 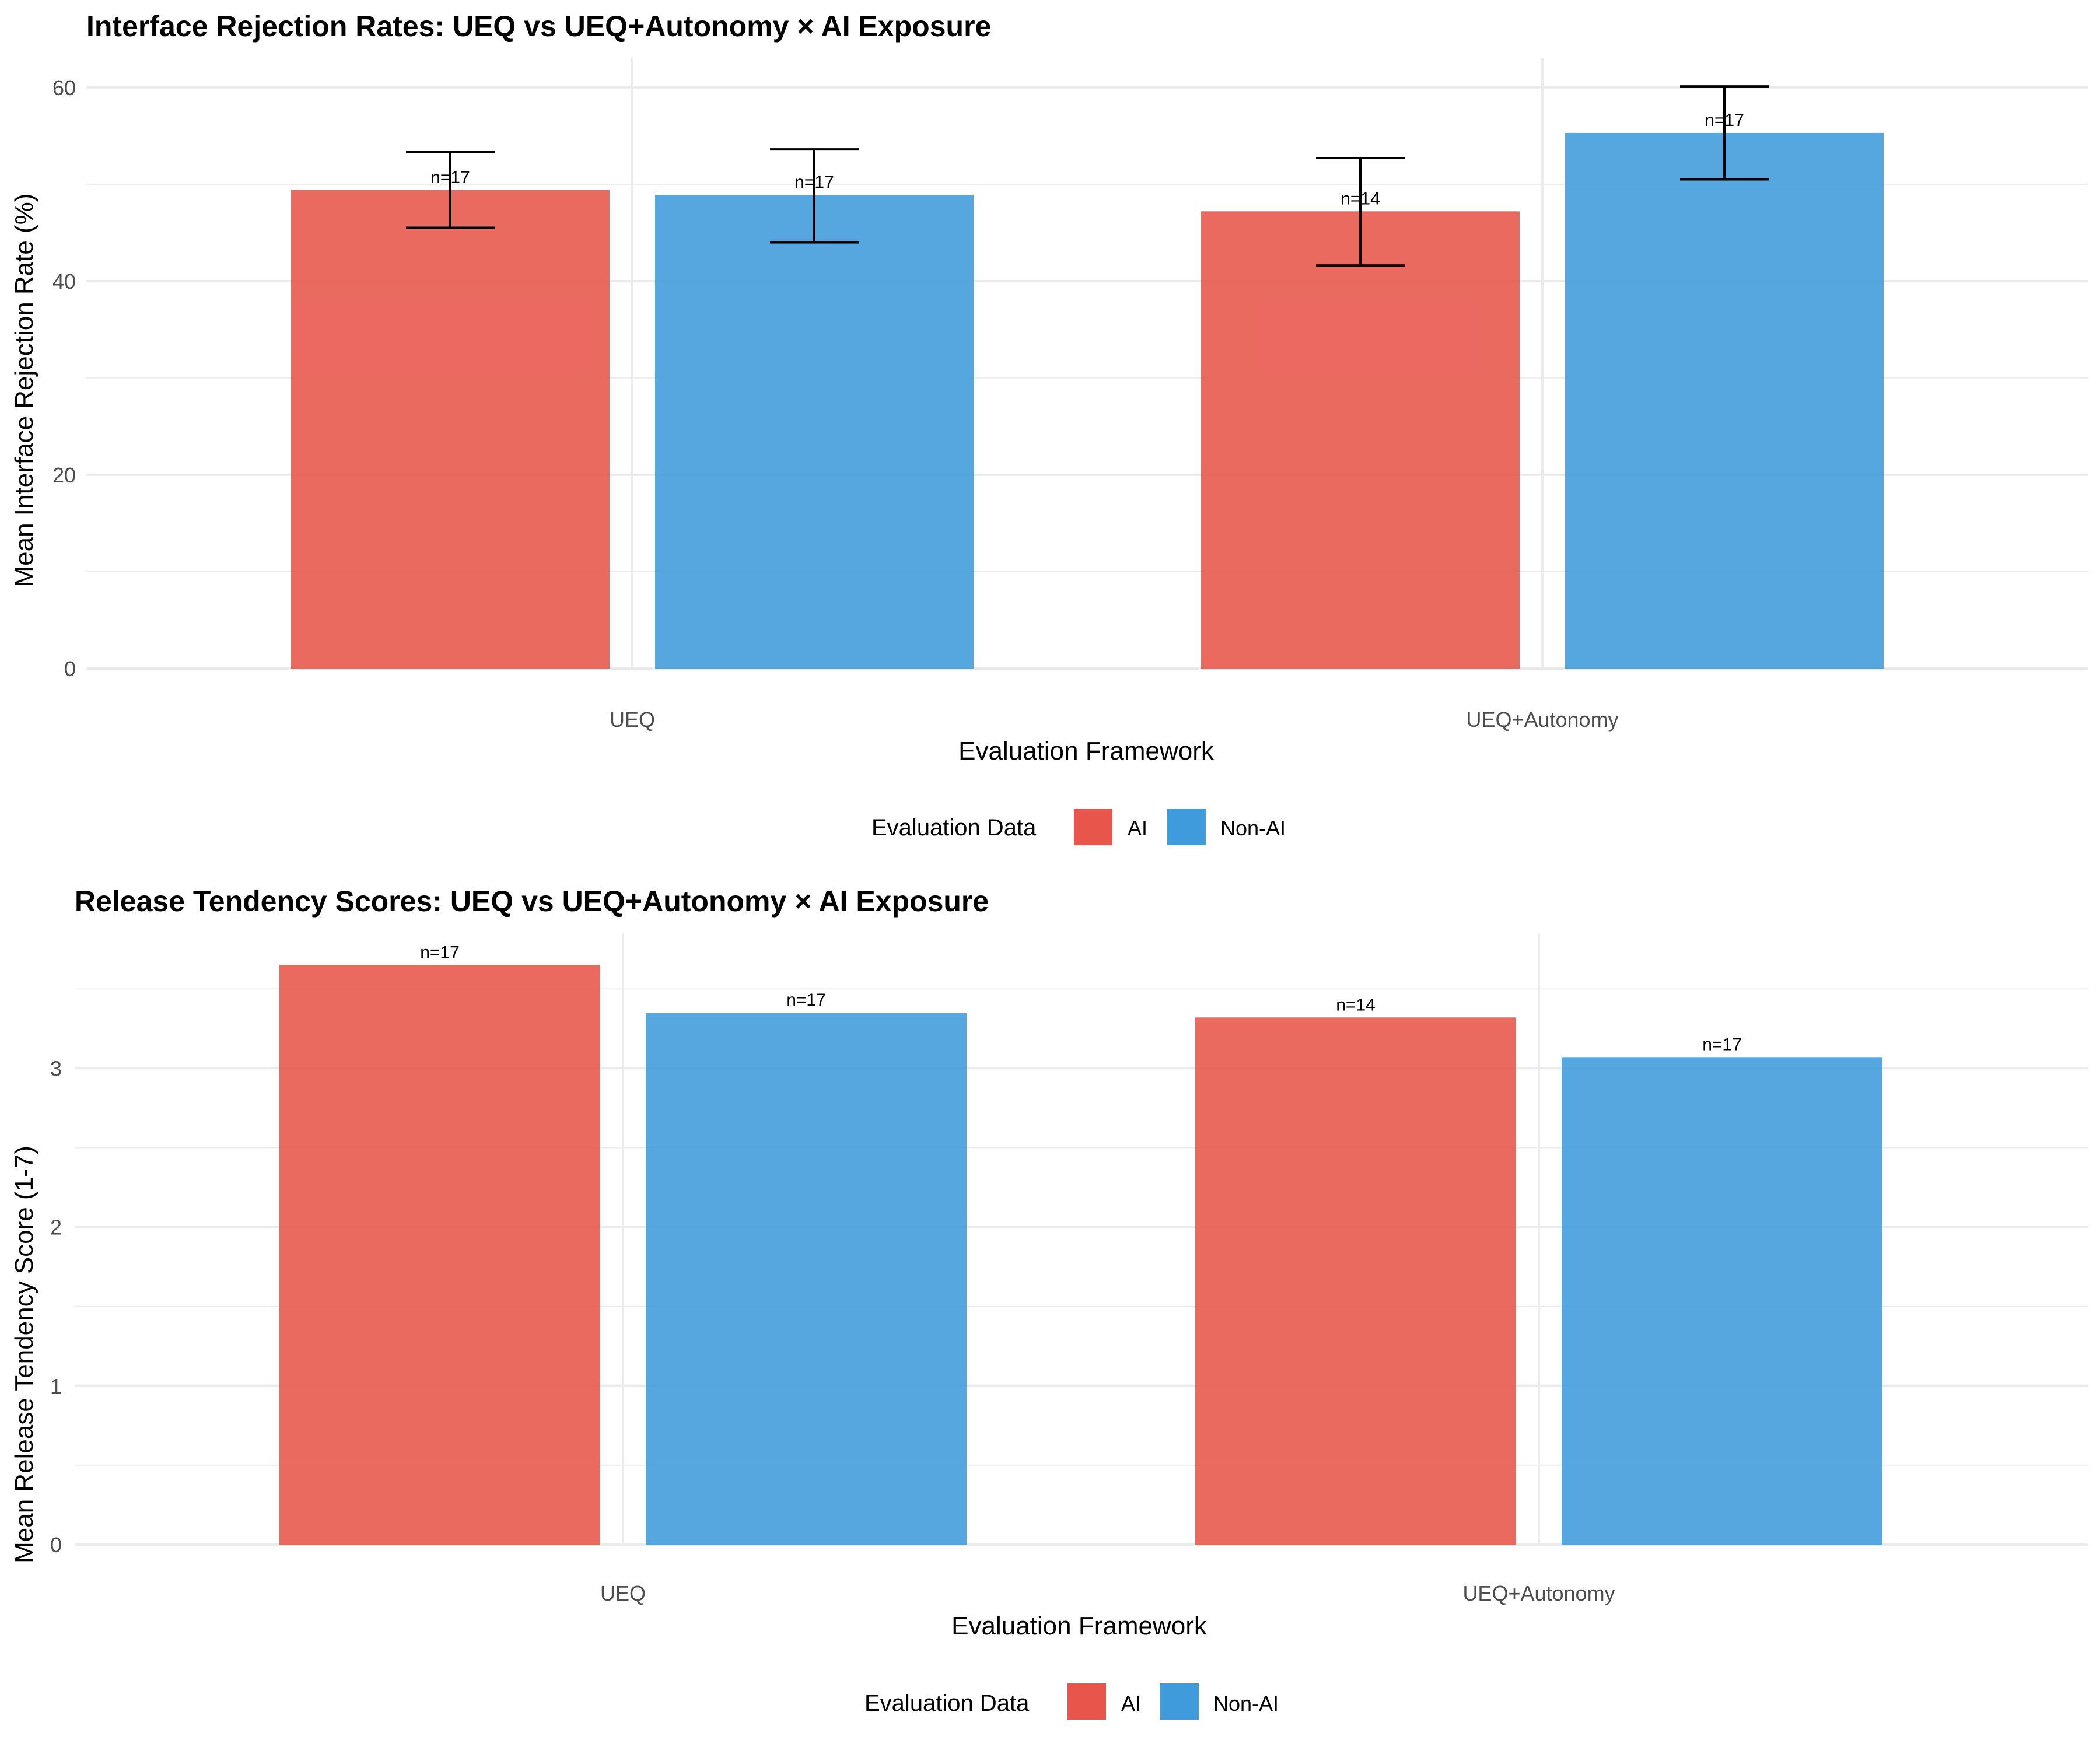 I want to click on y-tick-label: 40, so click(x=64, y=281).